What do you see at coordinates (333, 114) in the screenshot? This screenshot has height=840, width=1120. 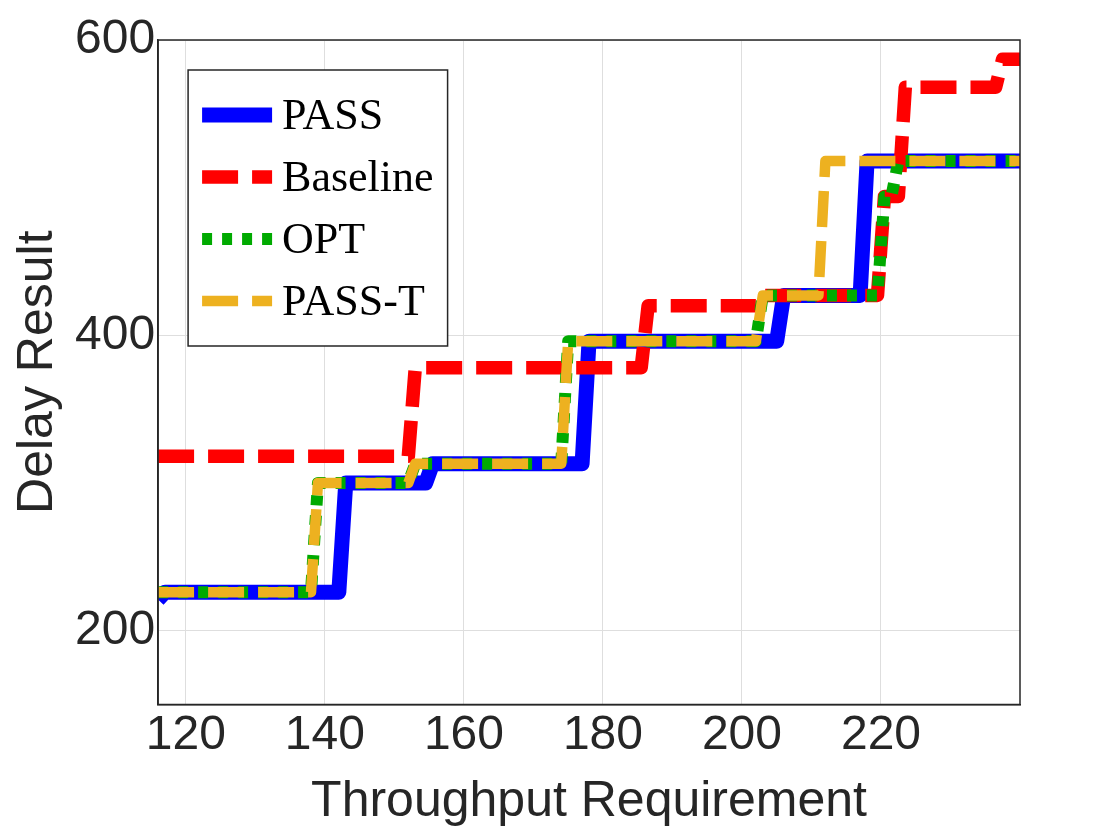 I see `legend-label: PASS` at bounding box center [333, 114].